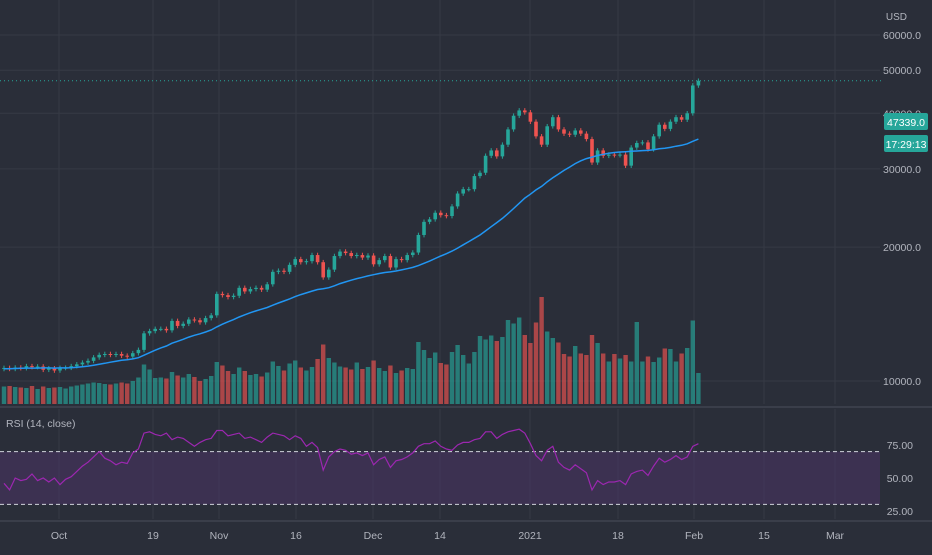 The image size is (932, 555). Describe the element at coordinates (219, 536) in the screenshot. I see `time-tick-label: Nov` at that location.